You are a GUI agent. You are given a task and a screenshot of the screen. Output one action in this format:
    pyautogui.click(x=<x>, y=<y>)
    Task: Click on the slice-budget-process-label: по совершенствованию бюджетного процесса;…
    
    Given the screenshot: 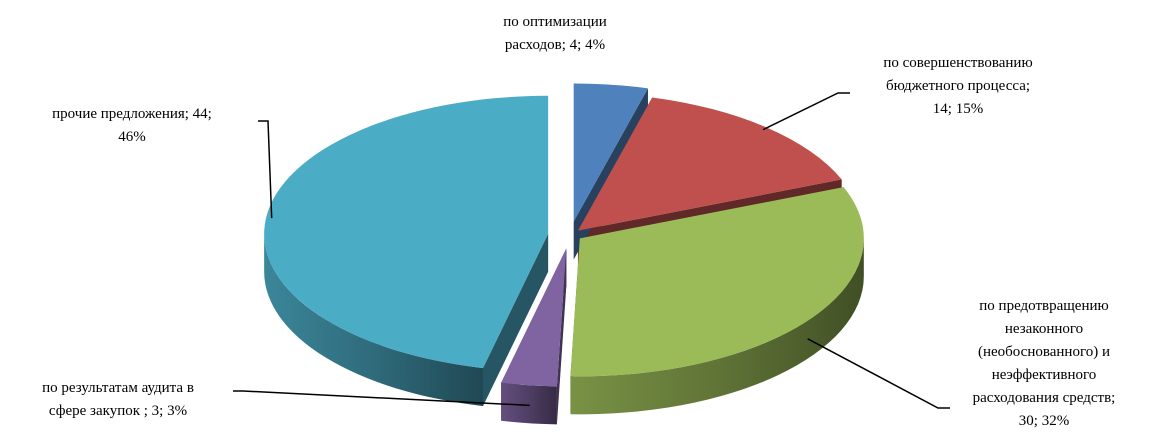 What is the action you would take?
    pyautogui.click(x=957, y=86)
    